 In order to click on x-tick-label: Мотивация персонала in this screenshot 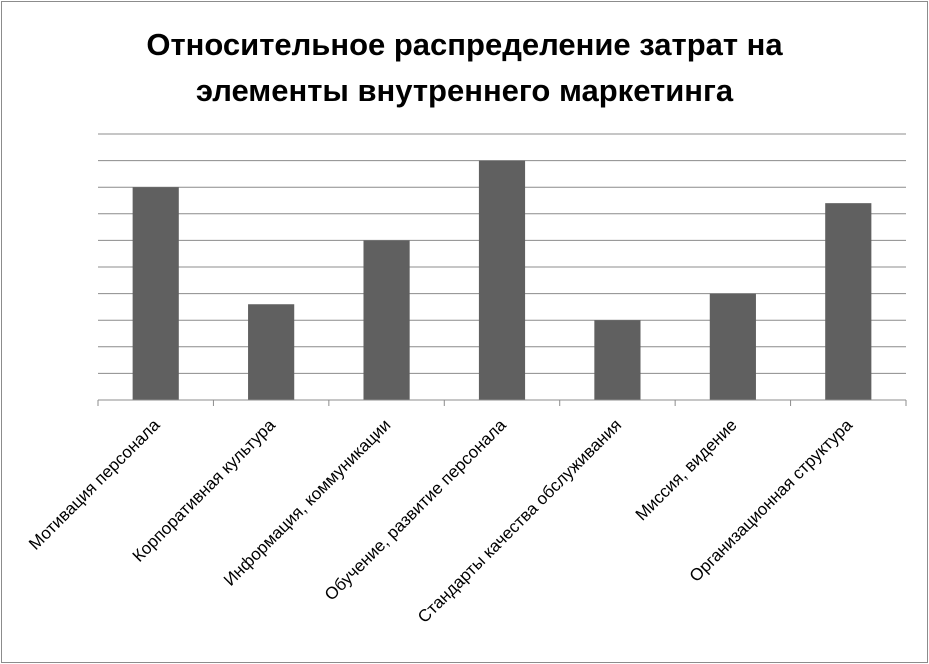, I will do `click(94, 484)`.